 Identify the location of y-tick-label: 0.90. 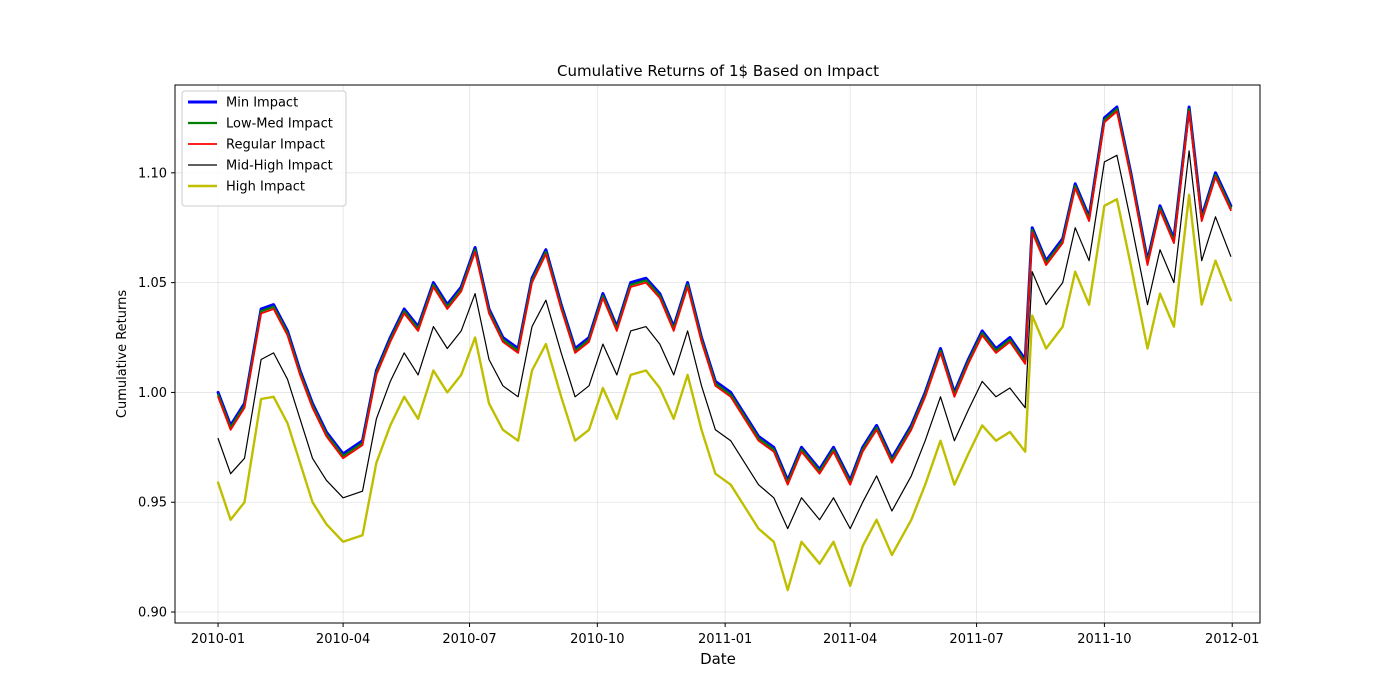
(152, 613).